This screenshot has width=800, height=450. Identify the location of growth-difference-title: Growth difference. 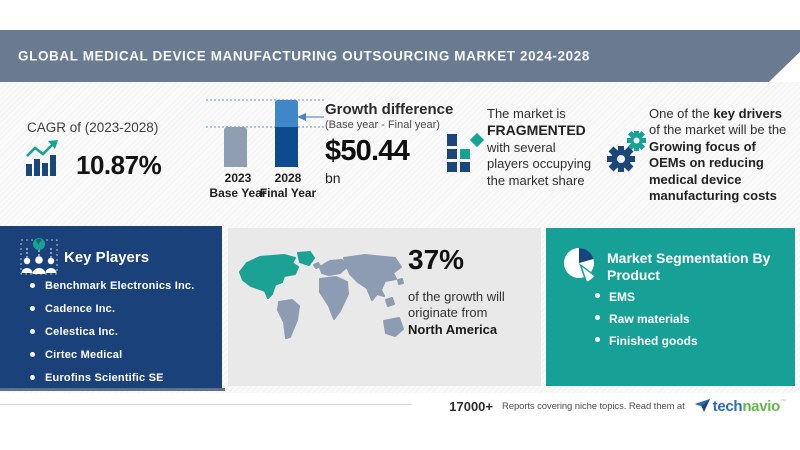
(389, 109).